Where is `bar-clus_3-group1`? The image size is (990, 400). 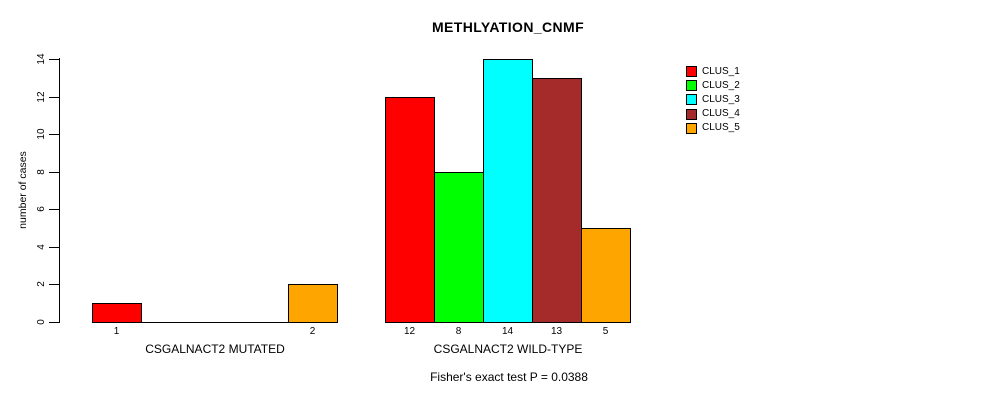
bar-clus_3-group1 is located at coordinates (508, 191).